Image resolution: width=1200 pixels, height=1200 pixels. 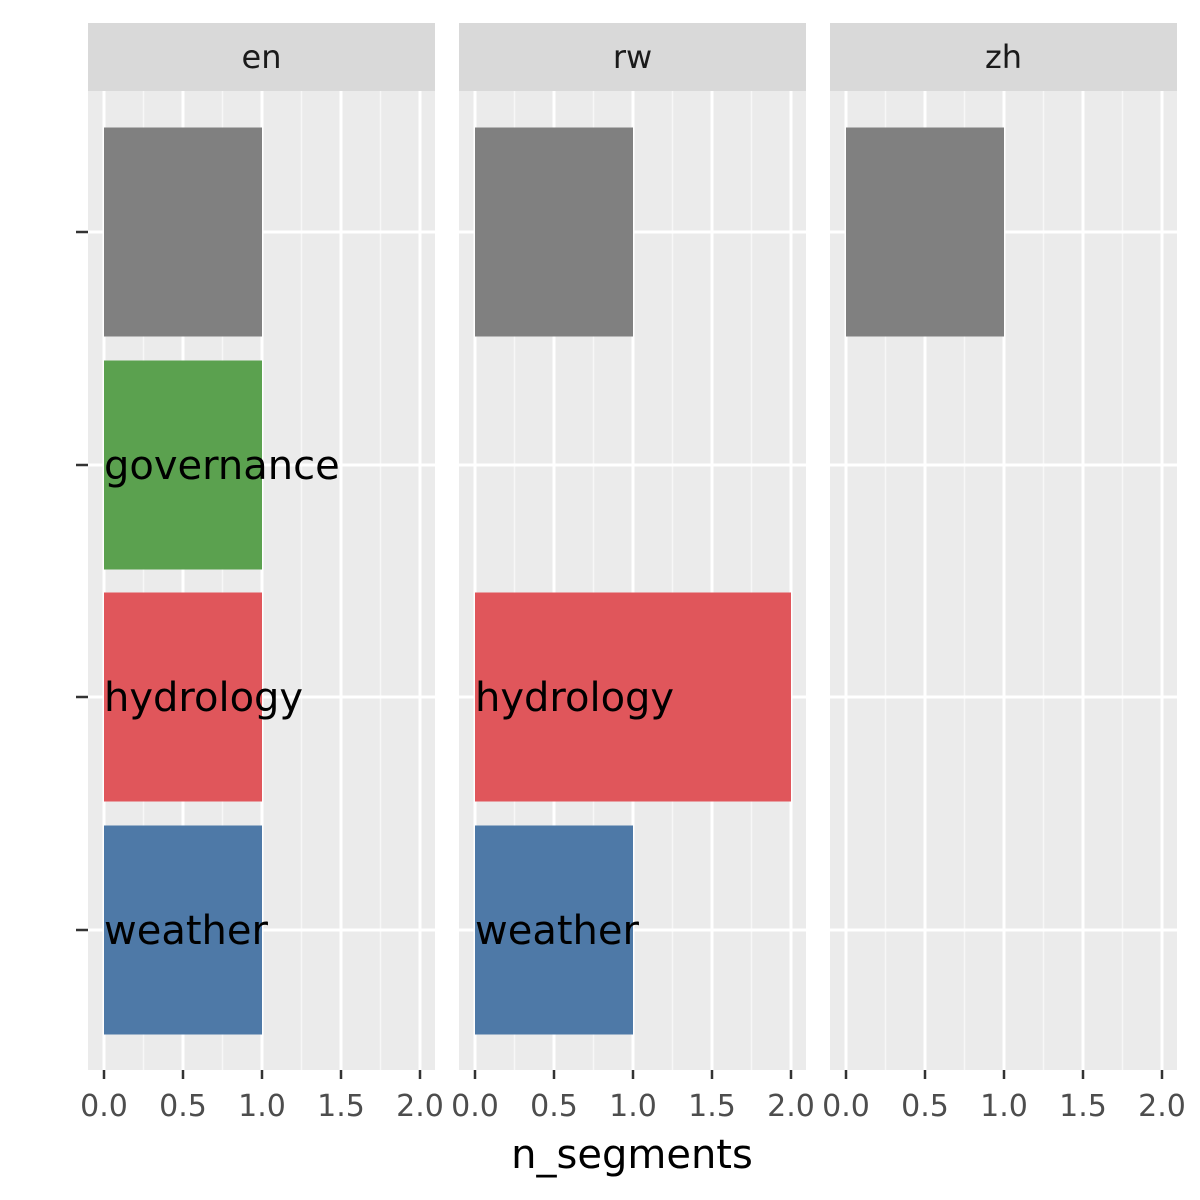 I want to click on facet-strip-label: en, so click(x=262, y=57).